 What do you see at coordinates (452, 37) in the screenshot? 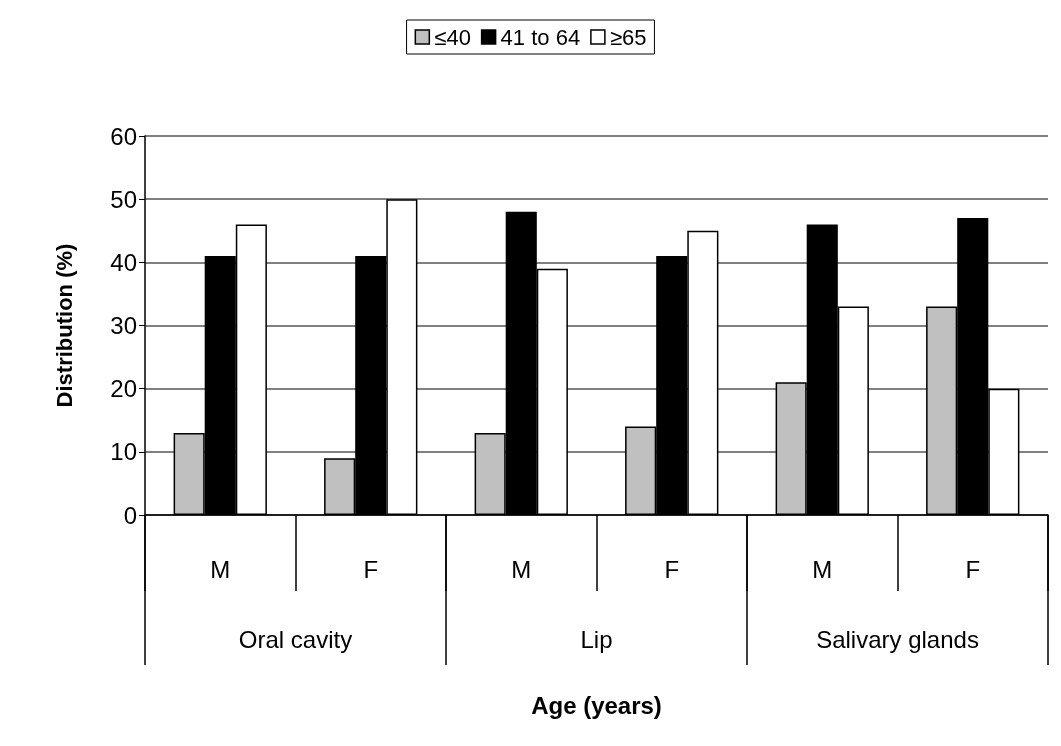
I see `legend-label: ≤40` at bounding box center [452, 37].